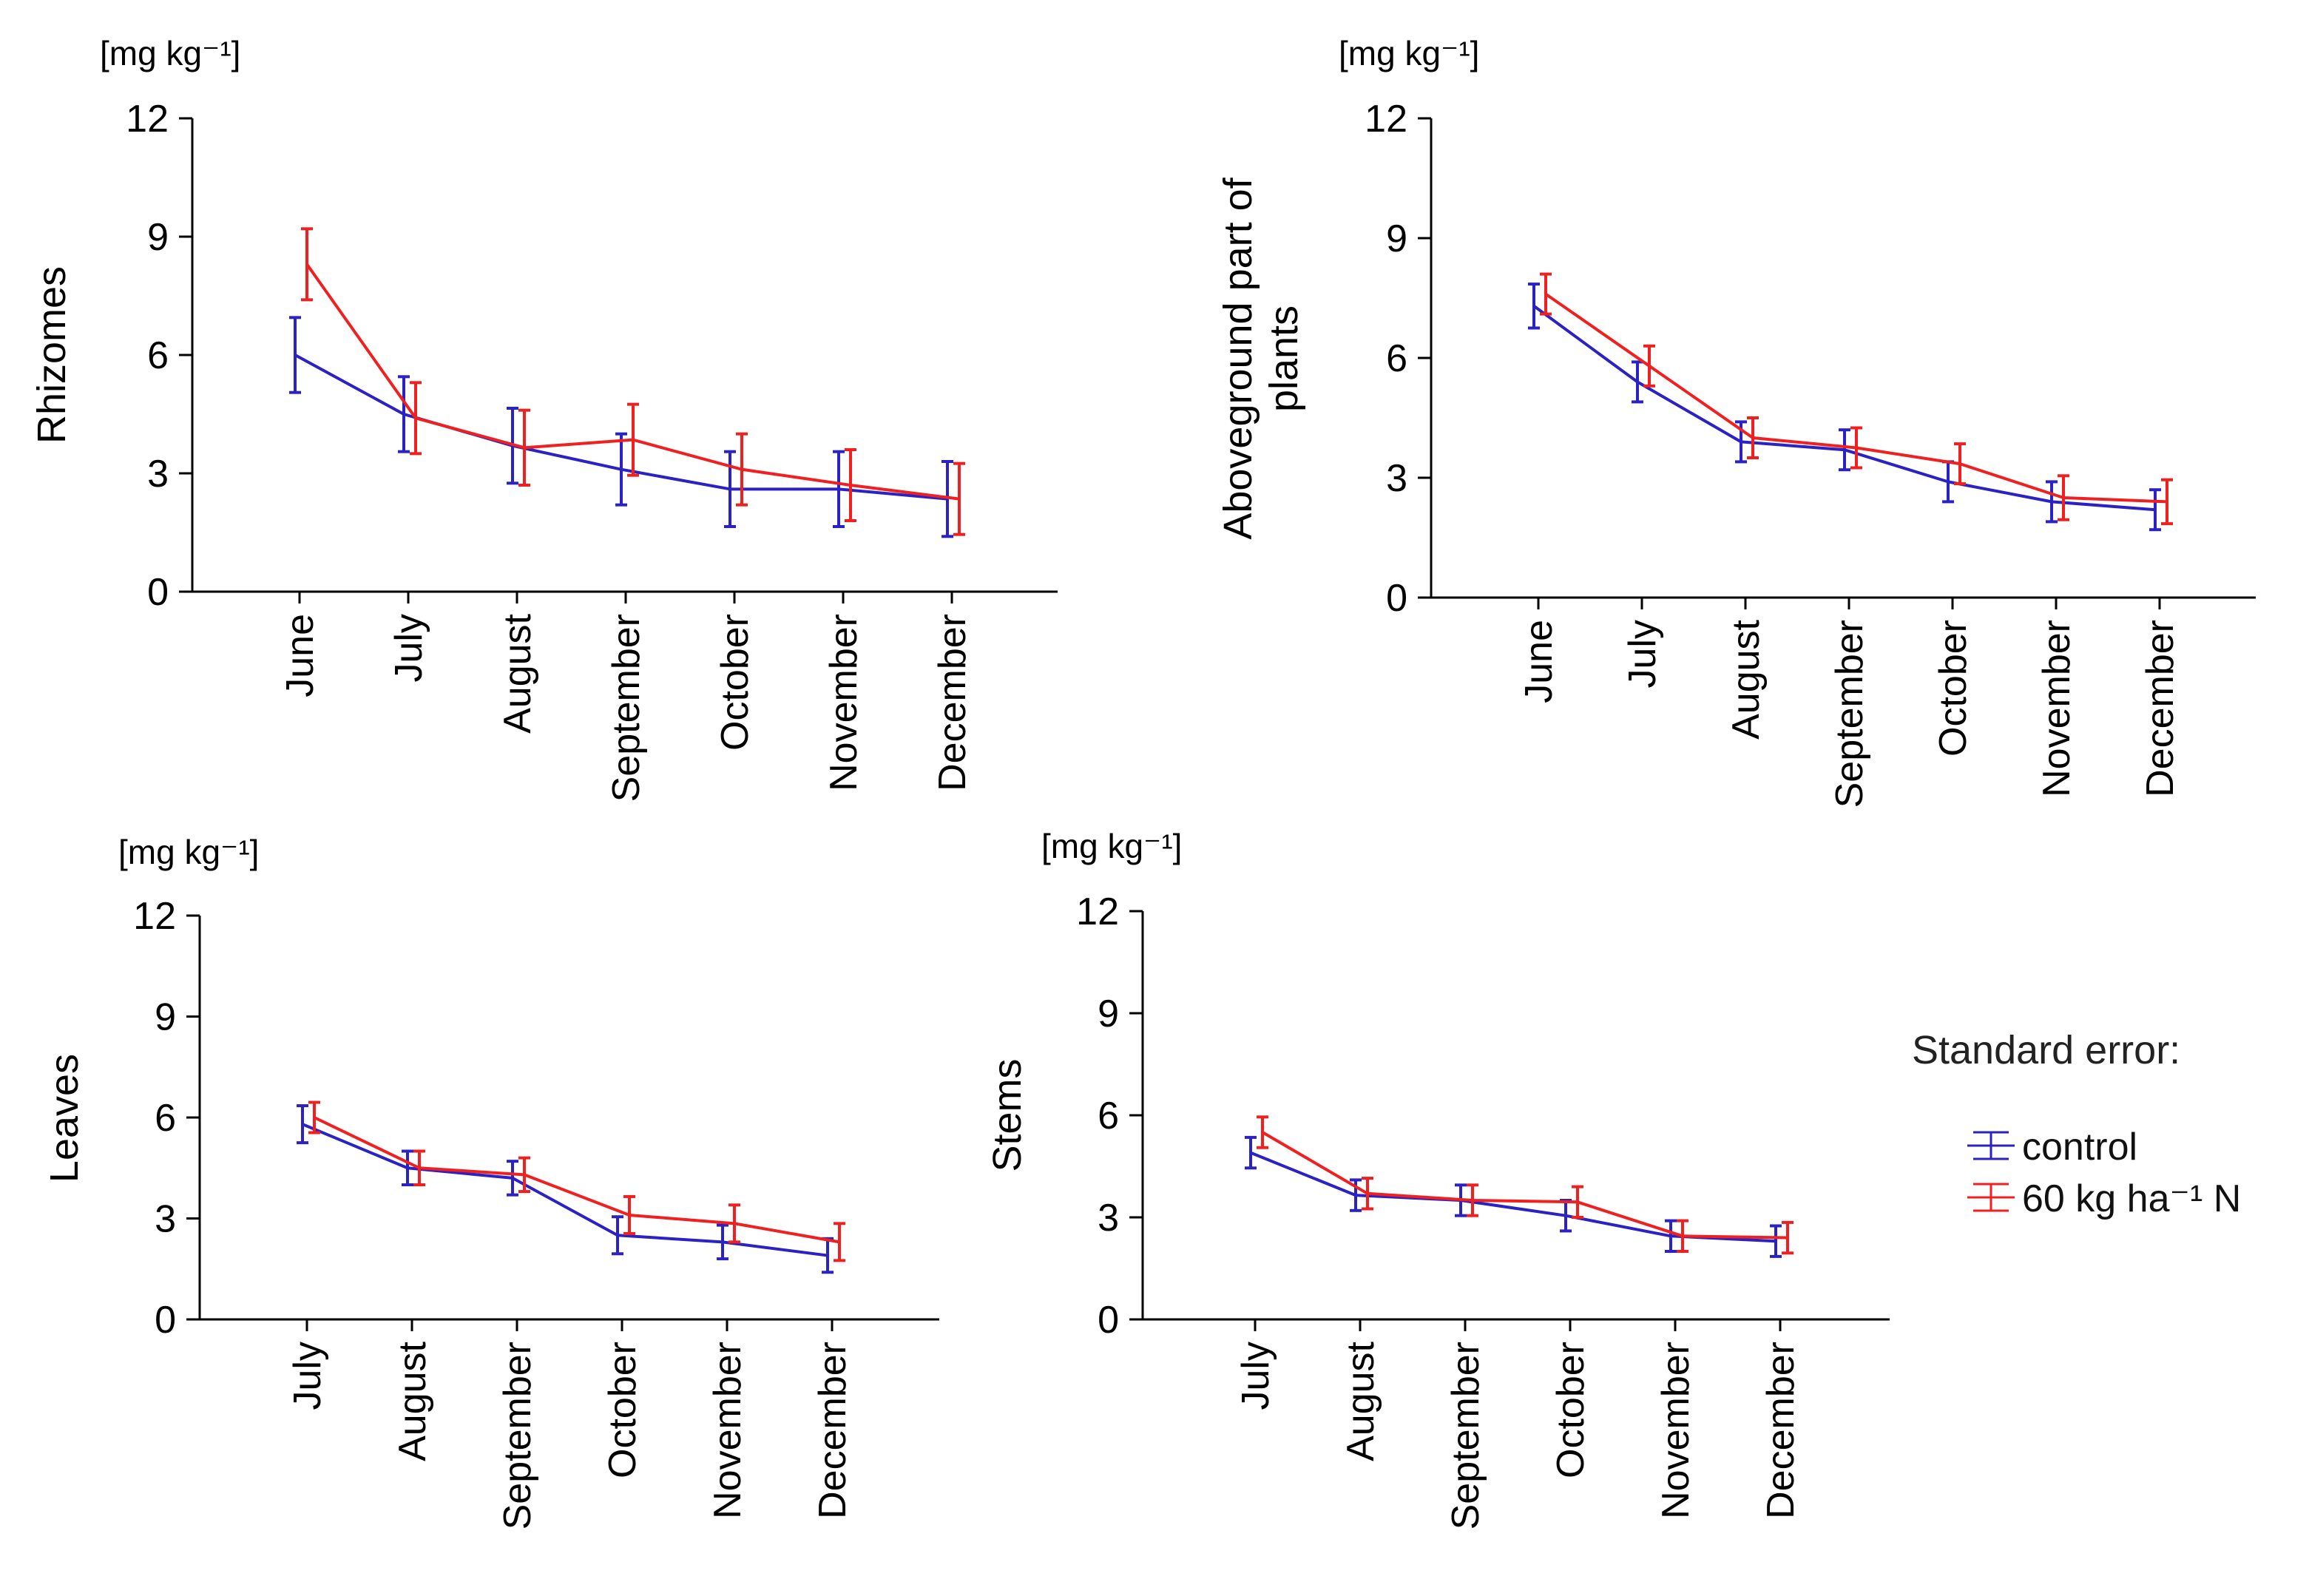 The height and width of the screenshot is (1596, 2309). What do you see at coordinates (576, 1181) in the screenshot?
I see `leaves-series-treatment` at bounding box center [576, 1181].